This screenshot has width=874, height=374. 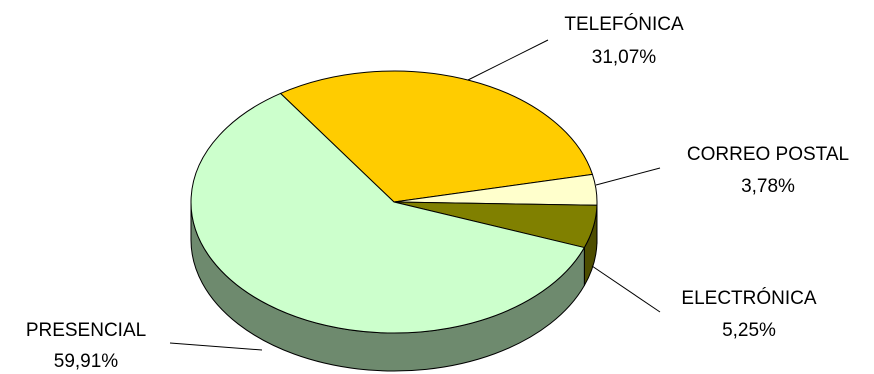 I want to click on slice-value-telefonica: 31,07%, so click(x=624, y=57).